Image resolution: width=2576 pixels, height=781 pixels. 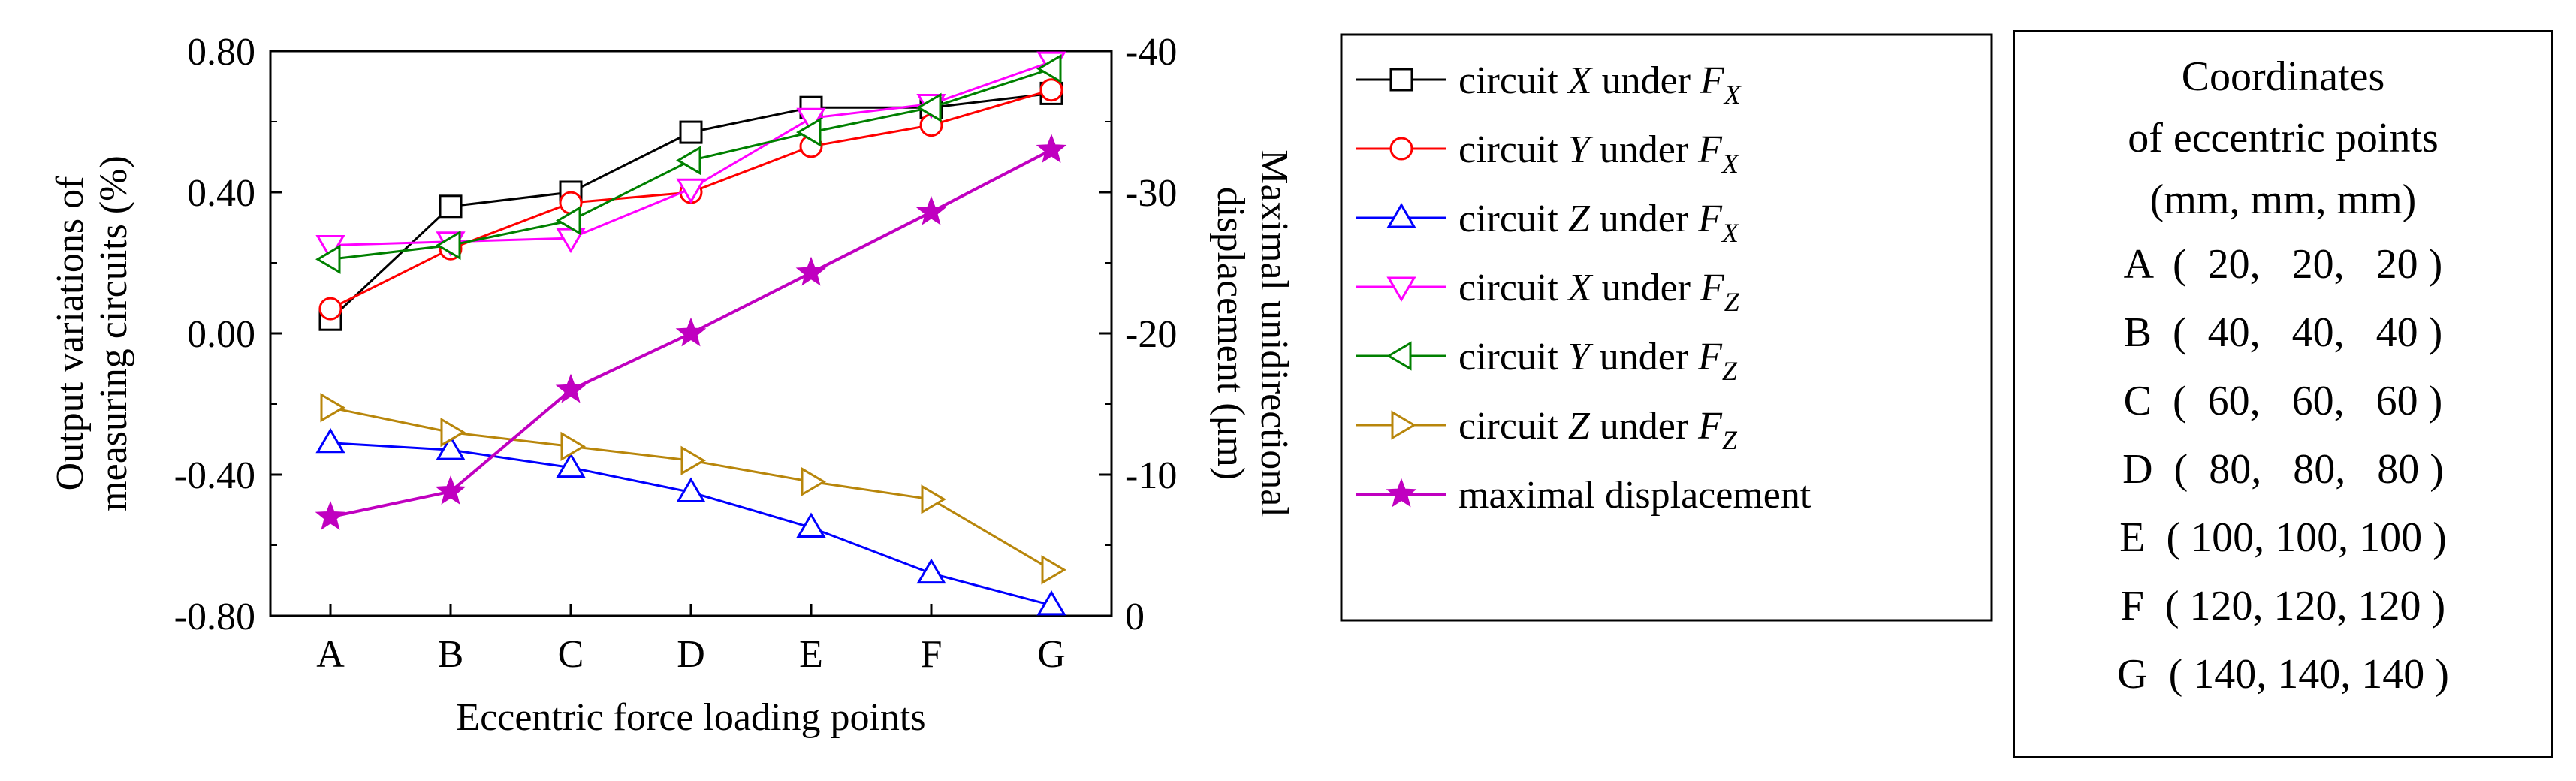 I want to click on coordinate-row-a: A ( 20, 20, 20 ), so click(x=2283, y=264).